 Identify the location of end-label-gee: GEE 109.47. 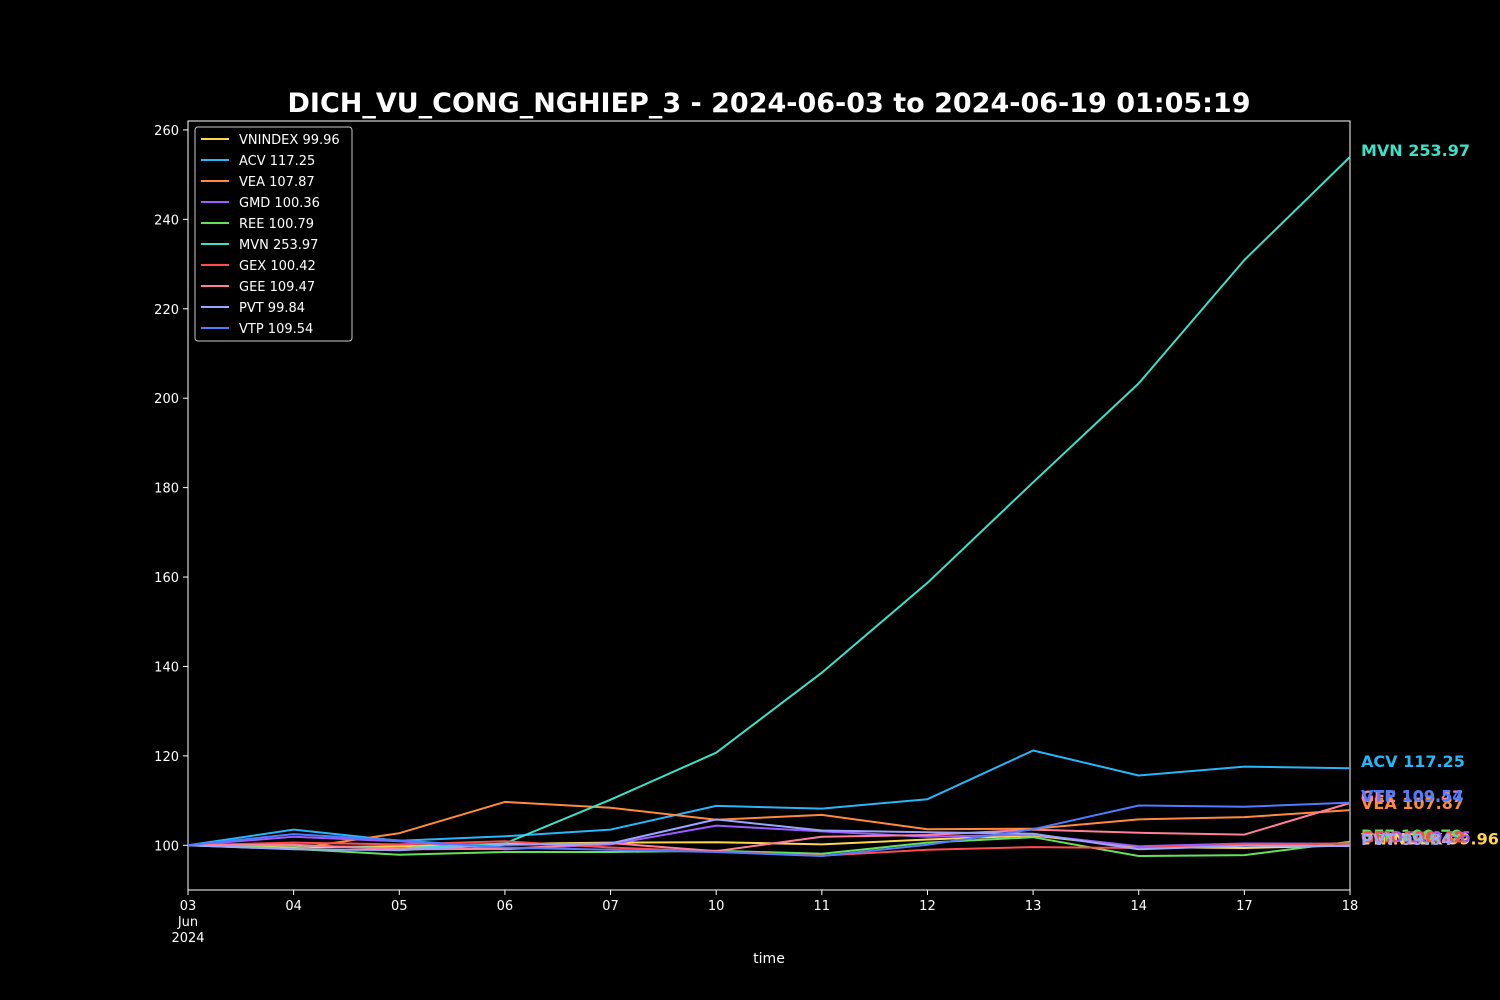
(1412, 796).